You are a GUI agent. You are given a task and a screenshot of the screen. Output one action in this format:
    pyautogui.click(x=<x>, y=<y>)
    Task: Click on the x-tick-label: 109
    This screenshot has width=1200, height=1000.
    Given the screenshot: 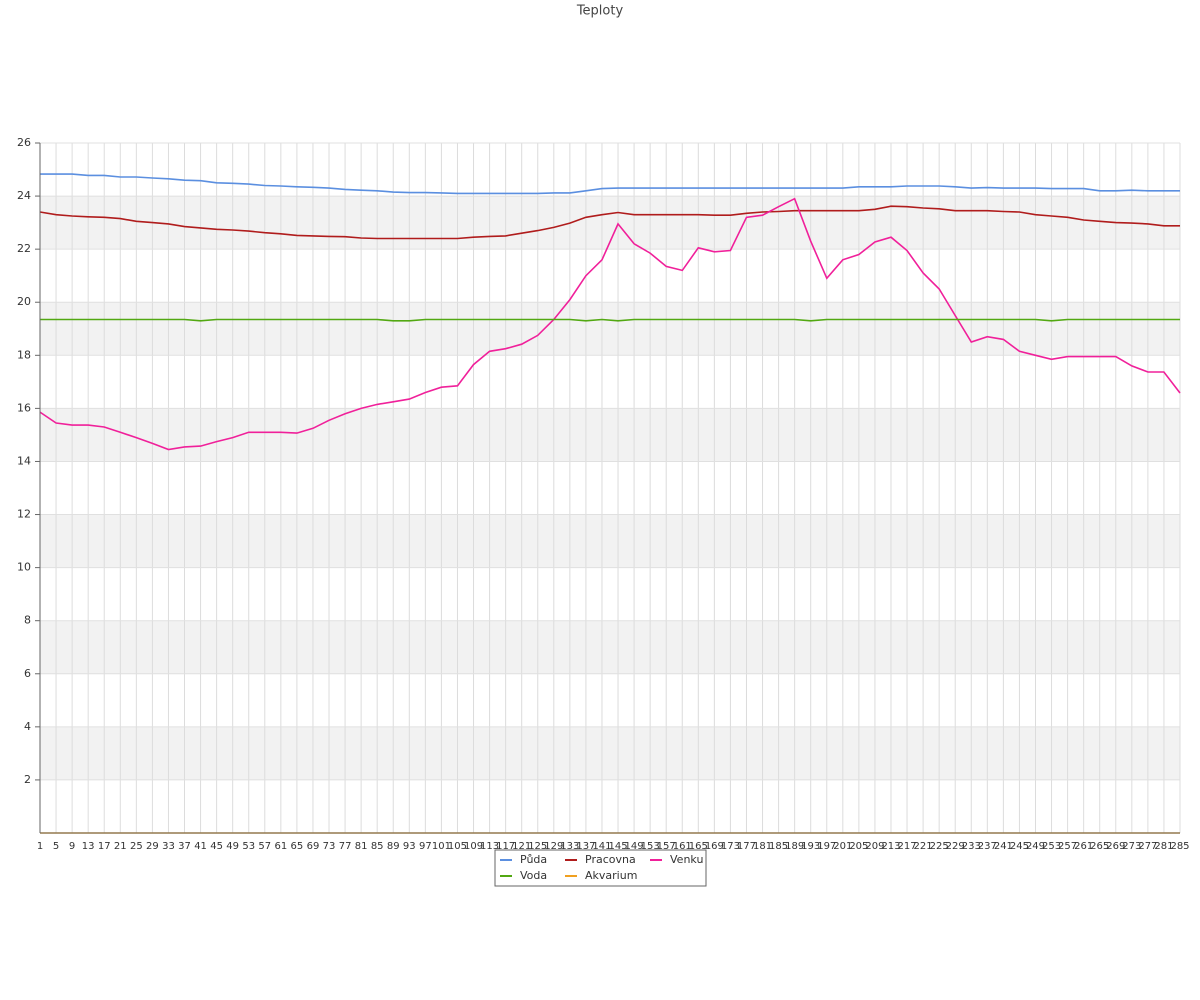 What is the action you would take?
    pyautogui.click(x=473, y=846)
    